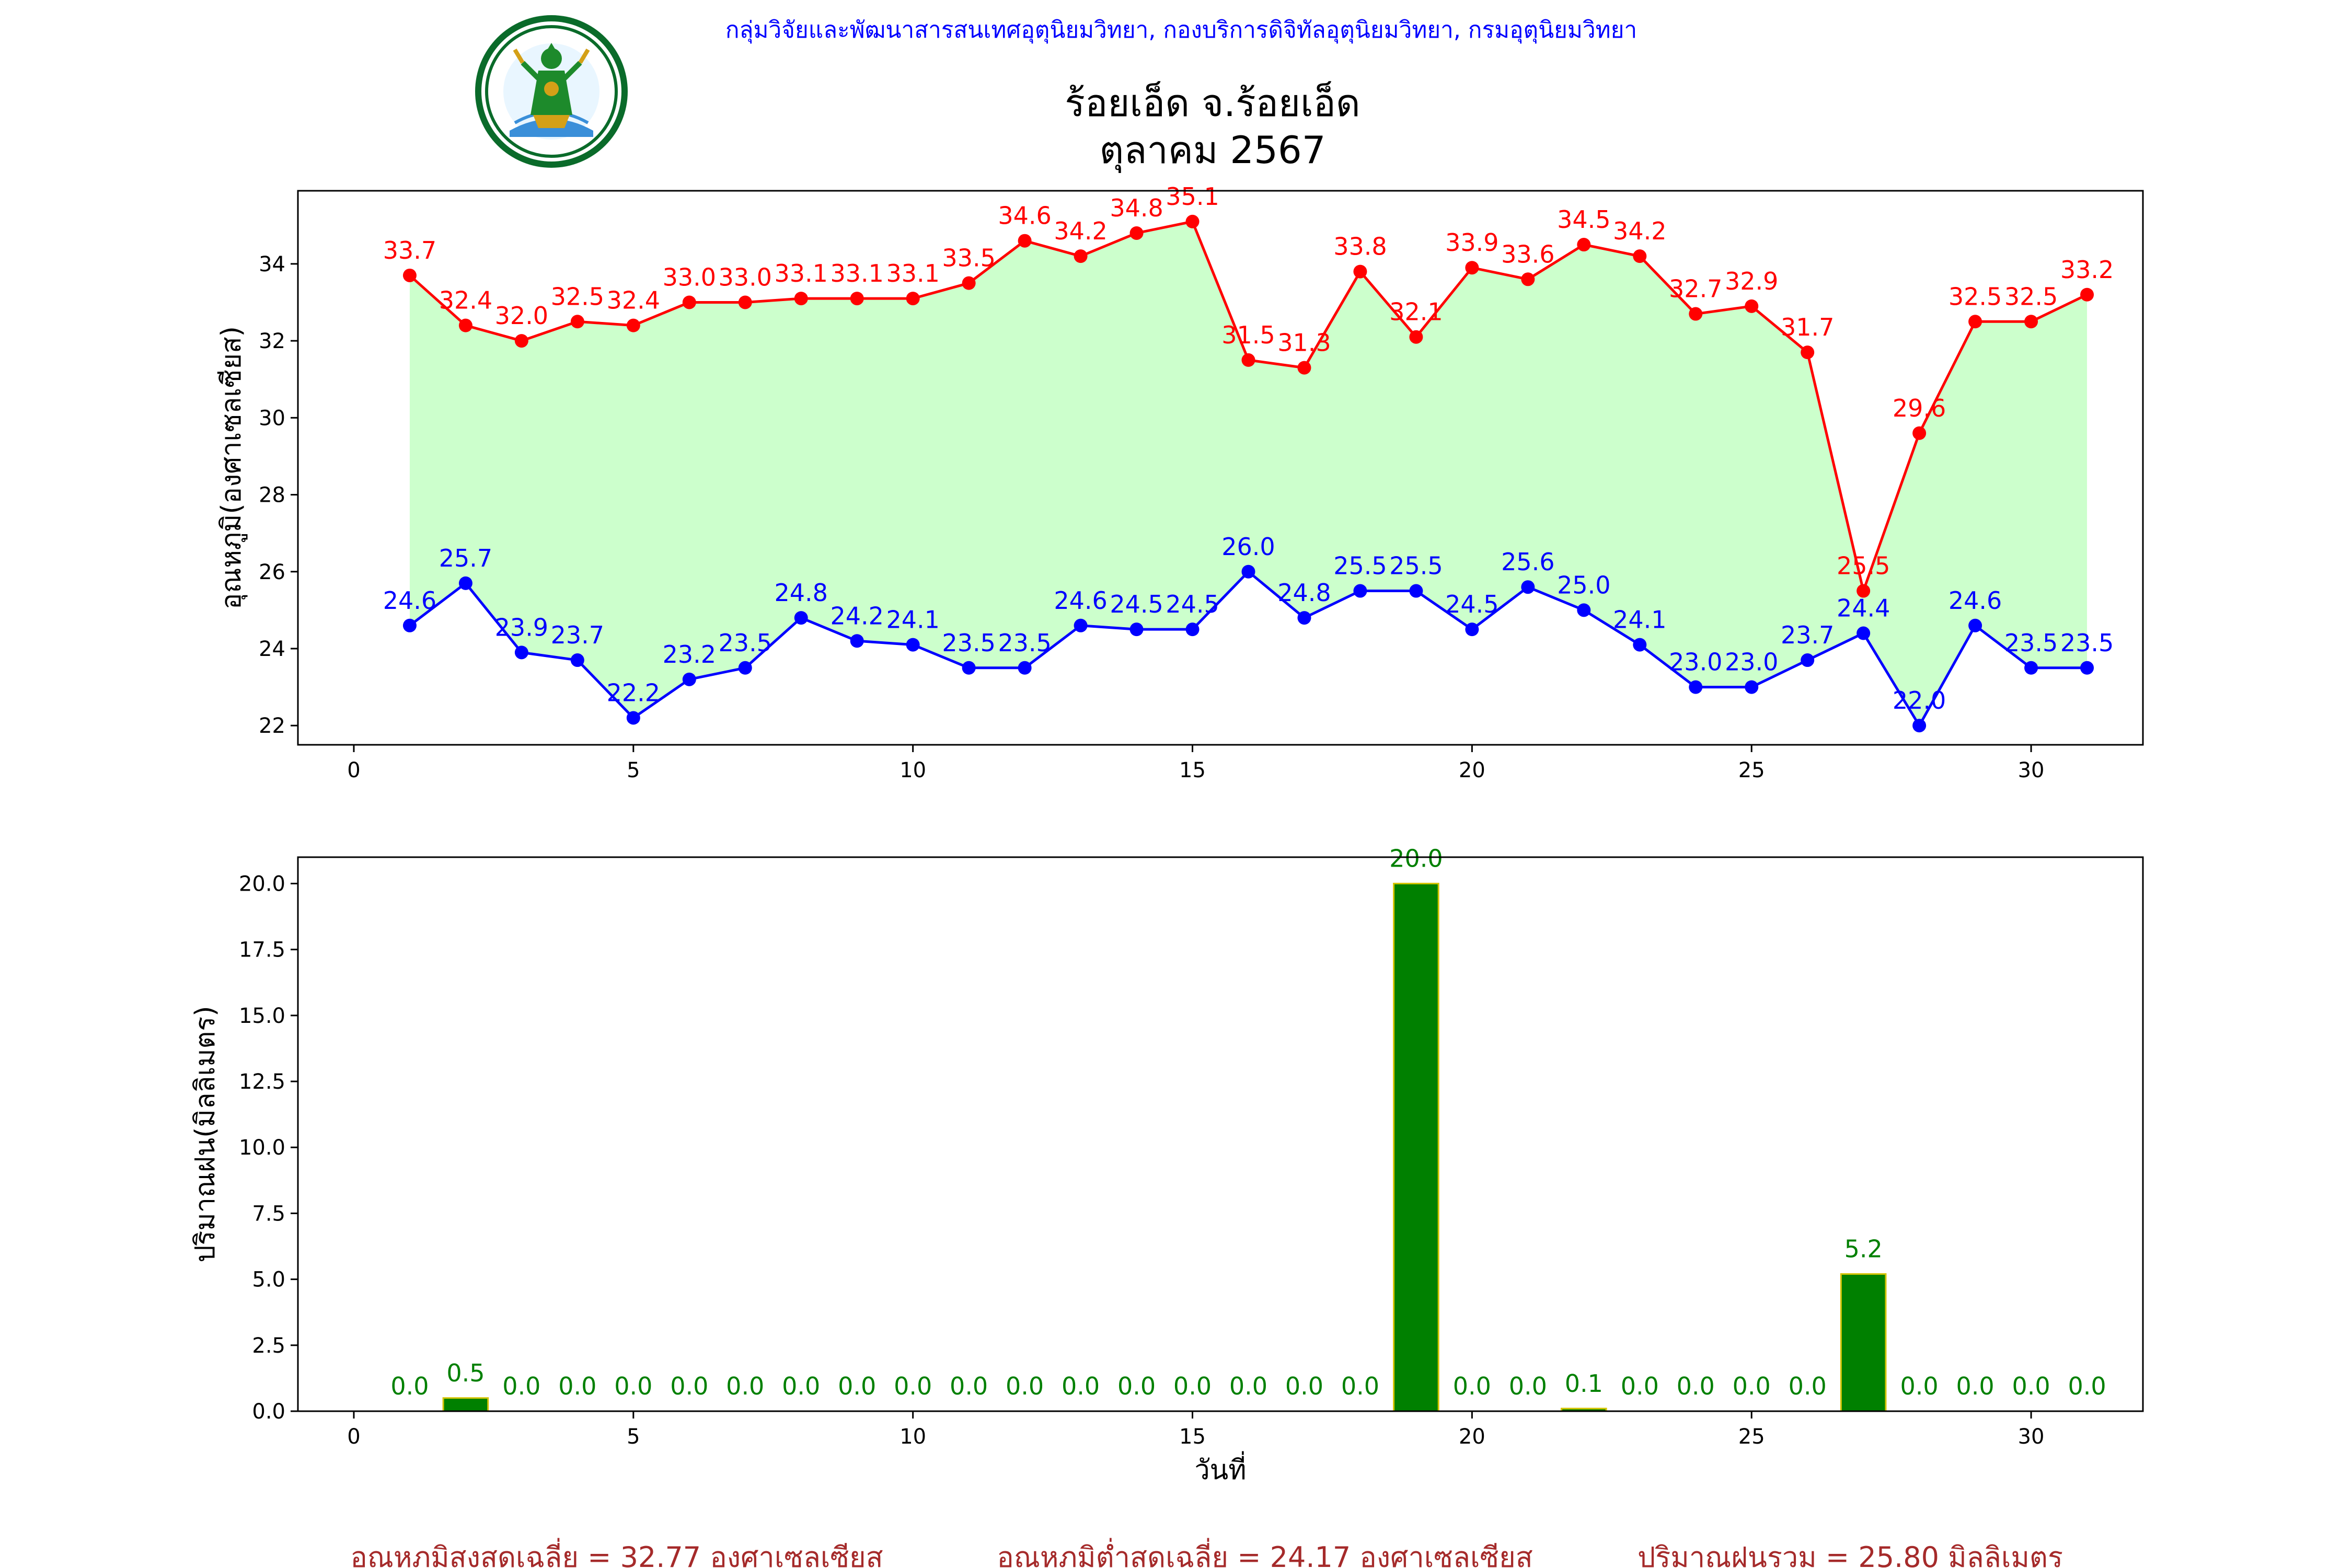 The image size is (2352, 1568). I want to click on max-temperature-data-label: 34.8, so click(1136, 208).